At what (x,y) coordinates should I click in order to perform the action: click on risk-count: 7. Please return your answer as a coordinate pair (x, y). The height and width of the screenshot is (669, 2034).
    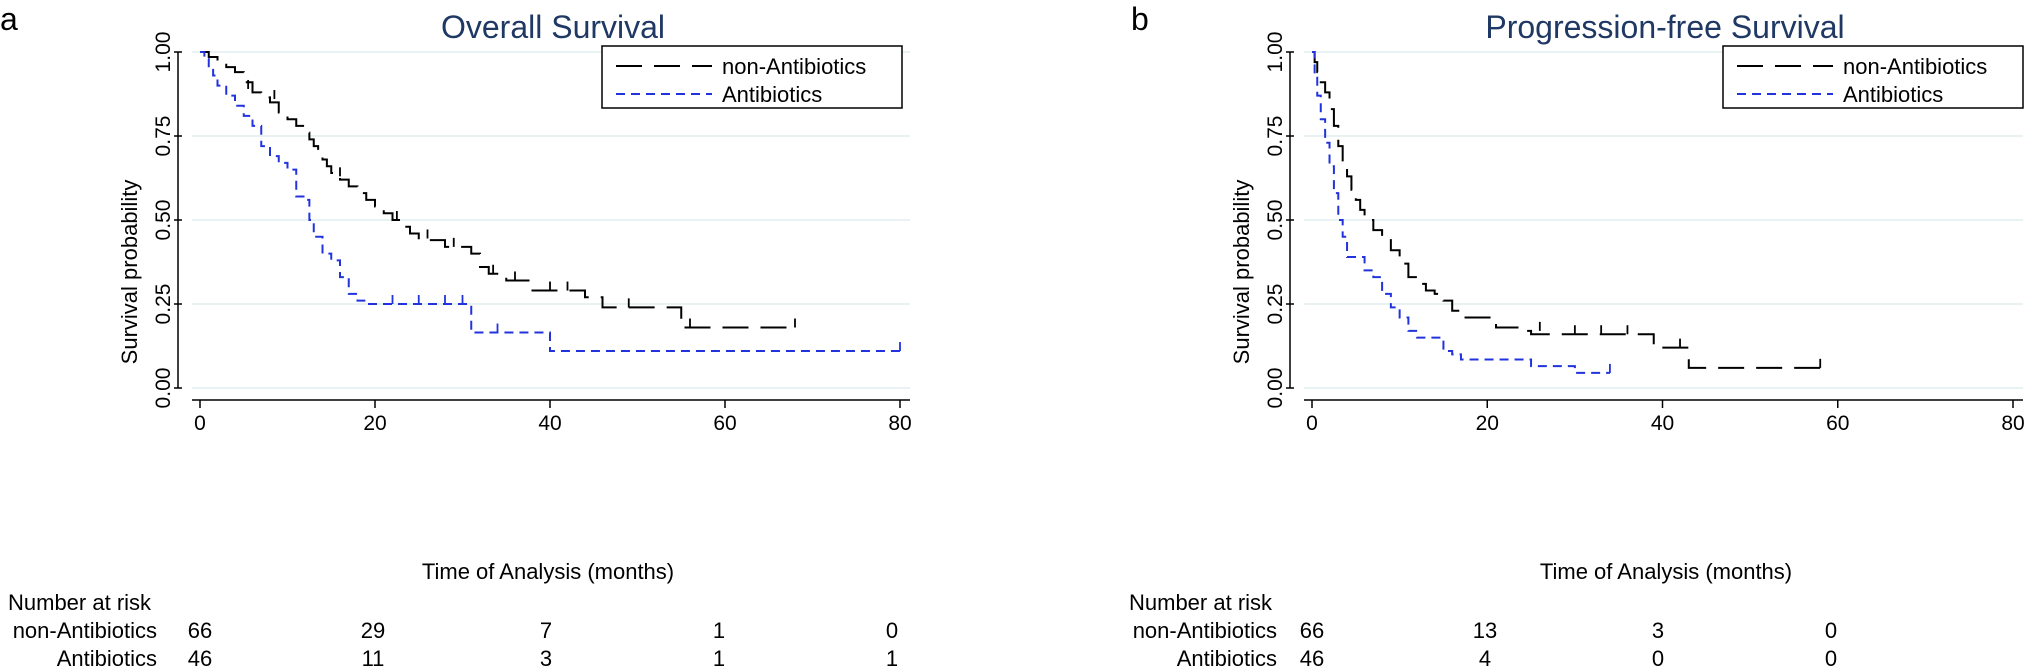
    Looking at the image, I should click on (546, 630).